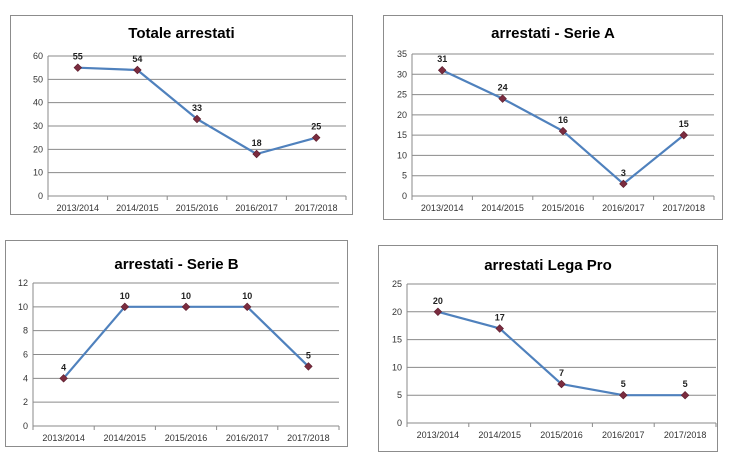 This screenshot has height=462, width=738. I want to click on chart-title: arrestati Lega Pro, so click(548, 265).